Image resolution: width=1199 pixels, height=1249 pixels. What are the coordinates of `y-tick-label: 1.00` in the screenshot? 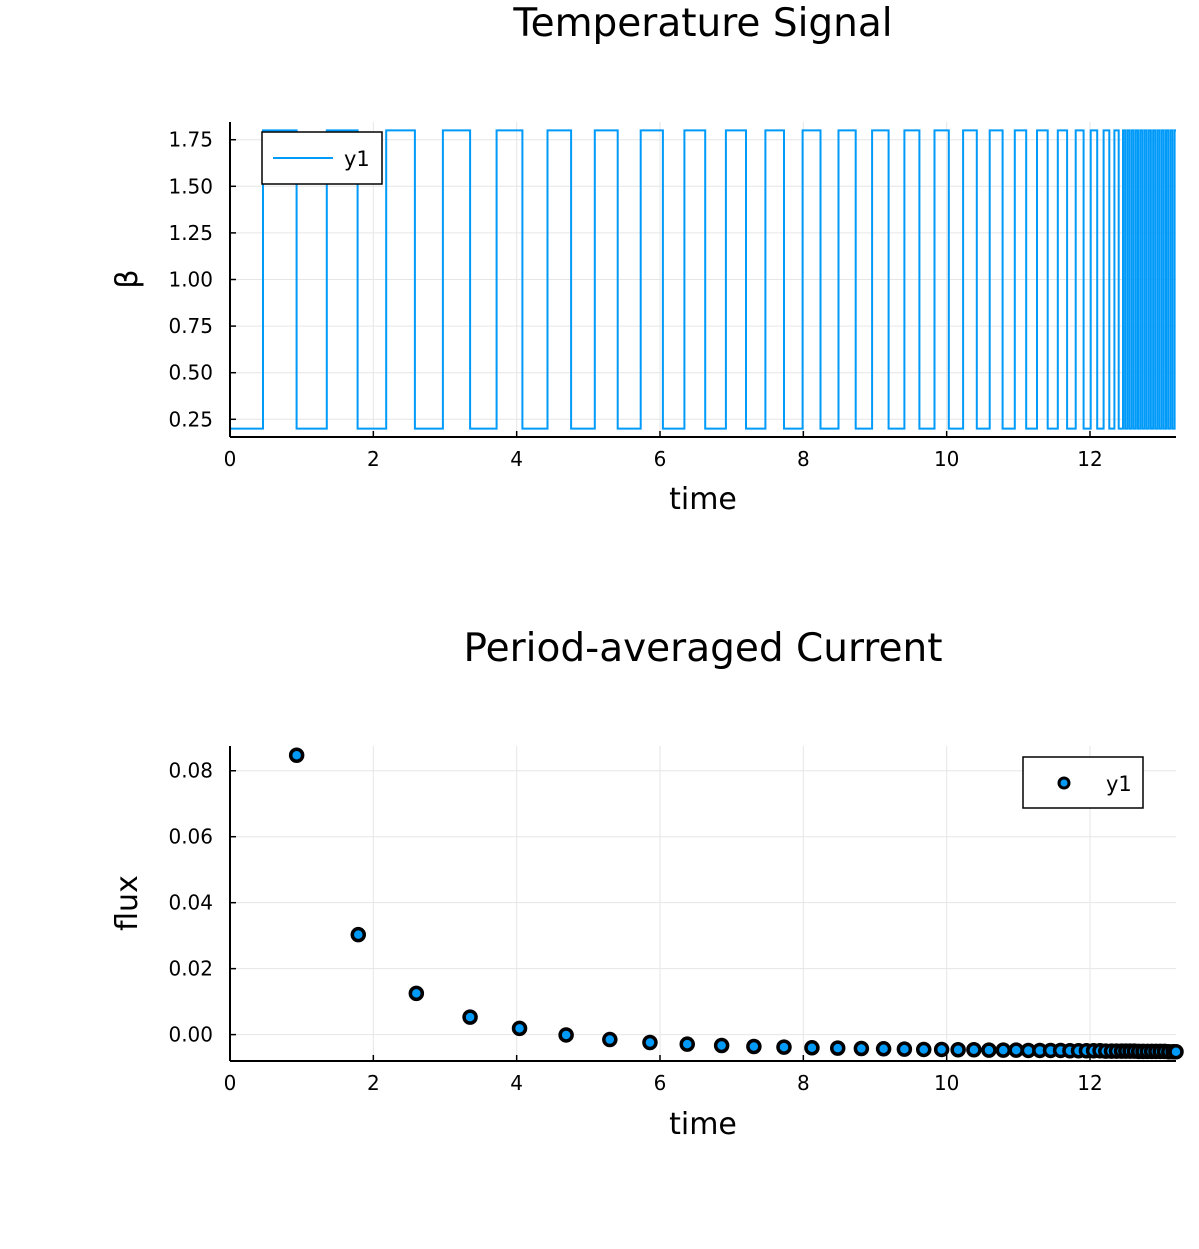 It's located at (190, 280).